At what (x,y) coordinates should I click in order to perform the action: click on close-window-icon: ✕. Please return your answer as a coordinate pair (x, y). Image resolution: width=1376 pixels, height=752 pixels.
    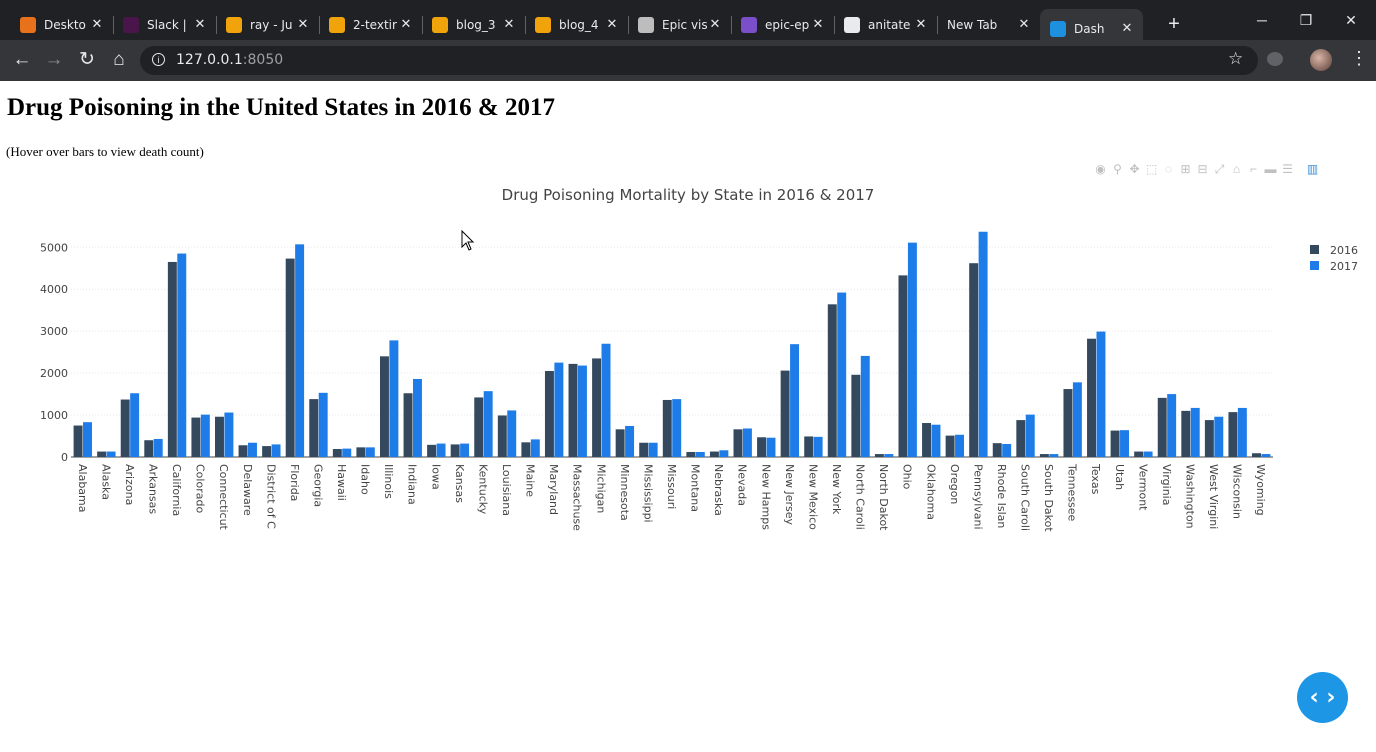
    Looking at the image, I should click on (1351, 20).